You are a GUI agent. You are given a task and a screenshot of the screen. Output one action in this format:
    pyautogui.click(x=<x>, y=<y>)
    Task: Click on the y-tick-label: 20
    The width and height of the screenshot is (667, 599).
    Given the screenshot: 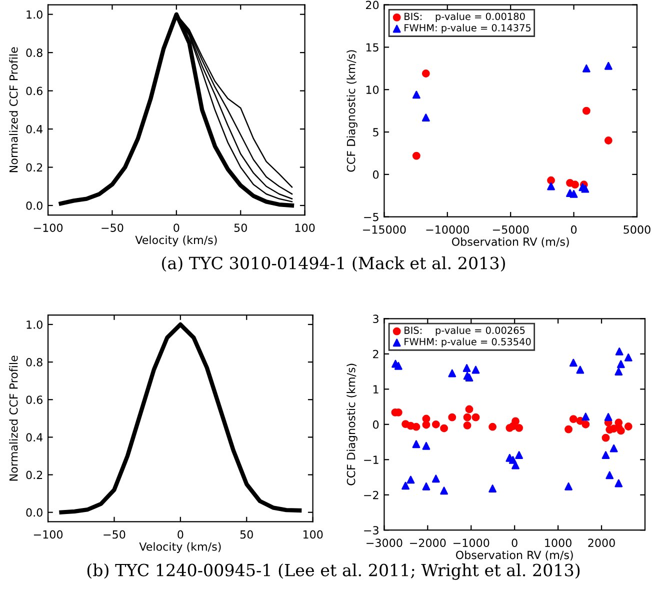 What is the action you would take?
    pyautogui.click(x=372, y=5)
    